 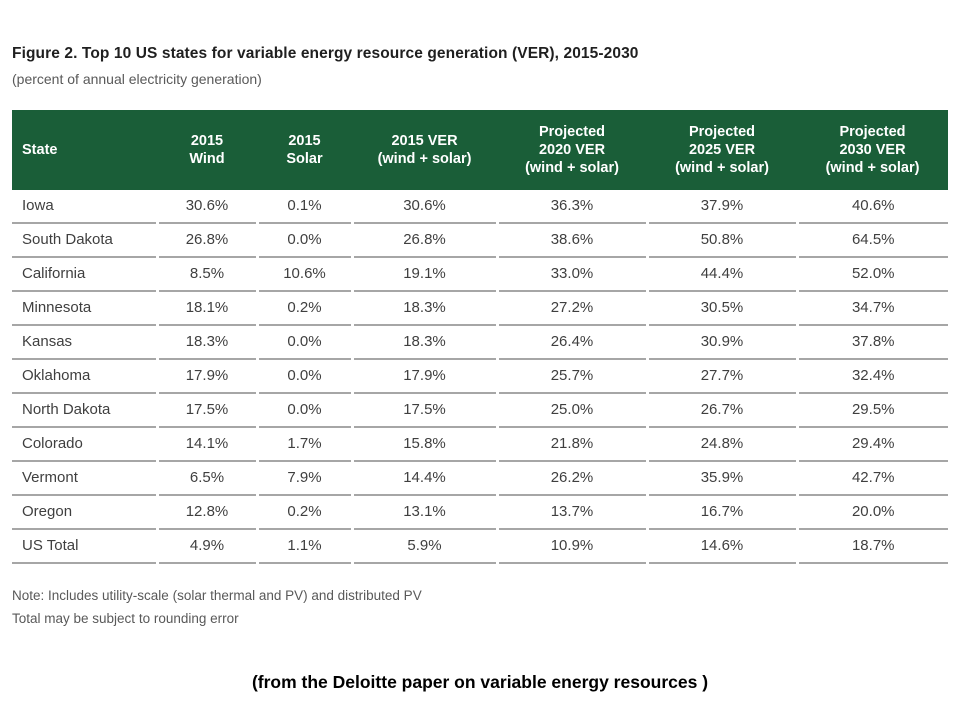 What do you see at coordinates (871, 546) in the screenshot?
I see `value-cell: 18.7%` at bounding box center [871, 546].